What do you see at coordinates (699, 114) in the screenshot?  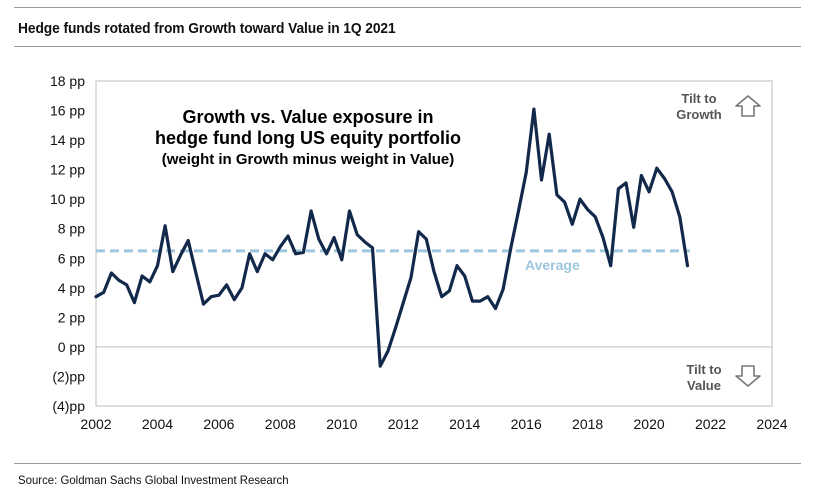 I see `tilt-growth-label-line2: Growth` at bounding box center [699, 114].